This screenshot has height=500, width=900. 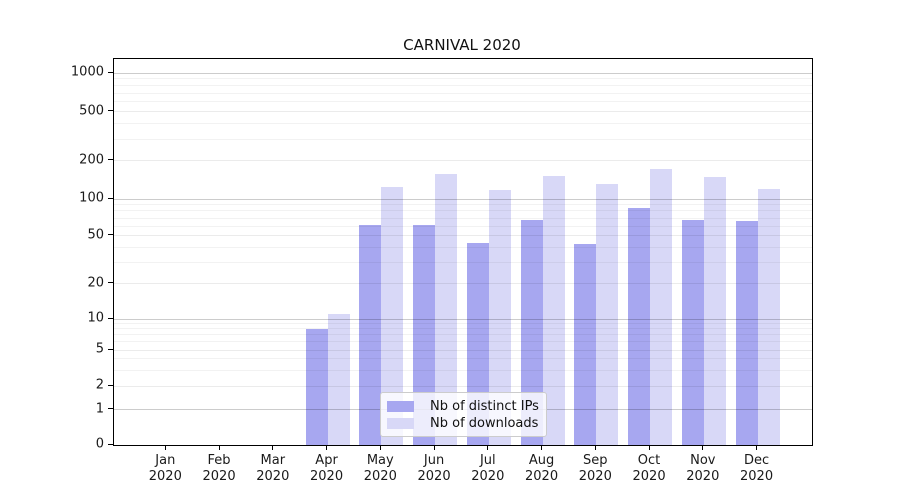 I want to click on bar-downloads-jun, so click(x=446, y=309).